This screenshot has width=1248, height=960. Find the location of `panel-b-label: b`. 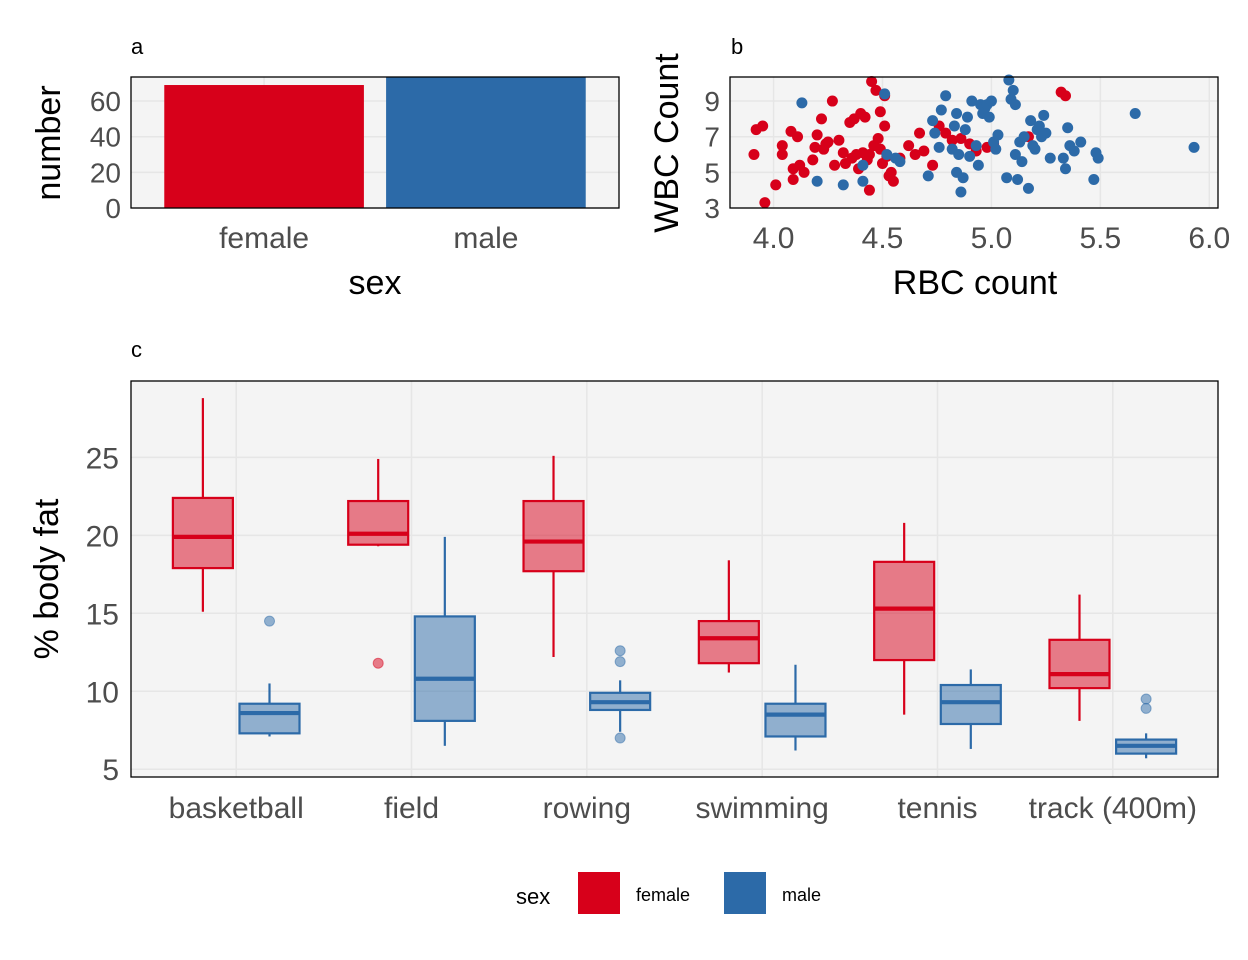

panel-b-label: b is located at coordinates (737, 46).